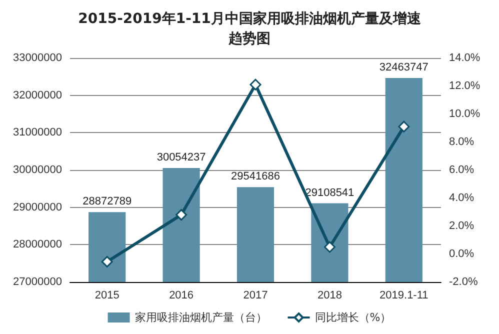 The image size is (499, 334). Describe the element at coordinates (107, 296) in the screenshot. I see `x-tick-label: 2015` at that location.